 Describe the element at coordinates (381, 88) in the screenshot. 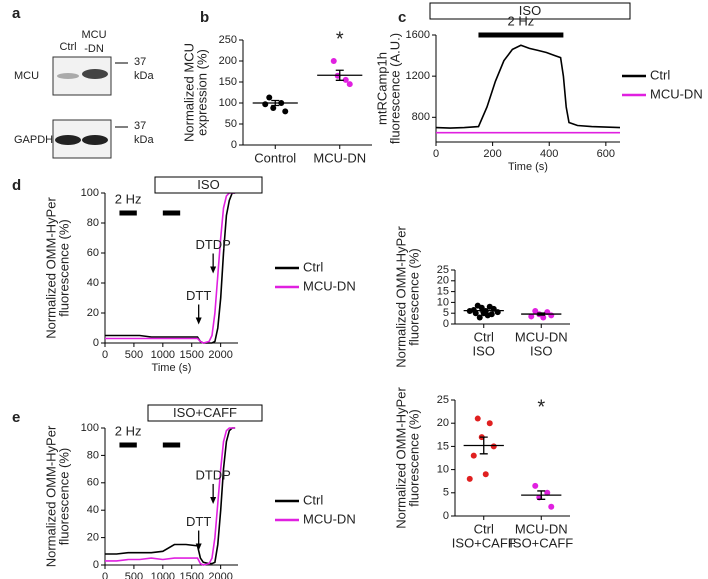

I see `y-axis-label: mtRCamp1h` at that location.